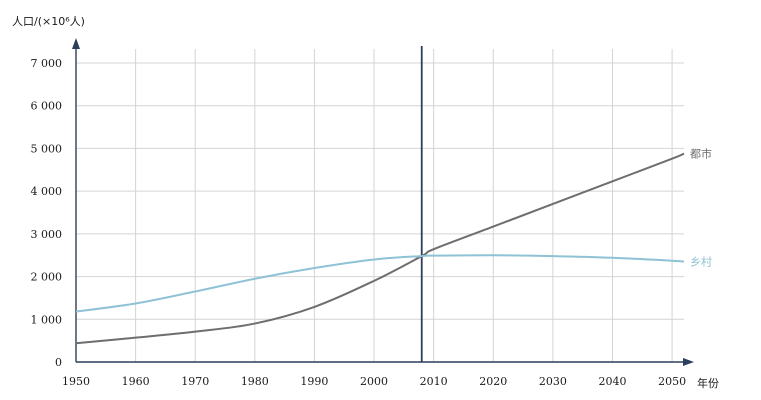  Describe the element at coordinates (47, 319) in the screenshot. I see `y-tick-label: 1 000` at that location.